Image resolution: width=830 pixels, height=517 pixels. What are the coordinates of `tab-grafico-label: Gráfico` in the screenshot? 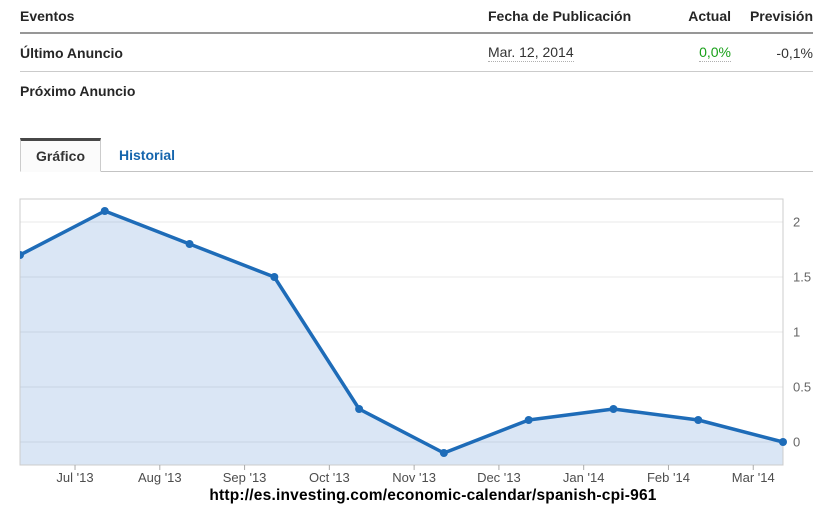 It's located at (61, 156).